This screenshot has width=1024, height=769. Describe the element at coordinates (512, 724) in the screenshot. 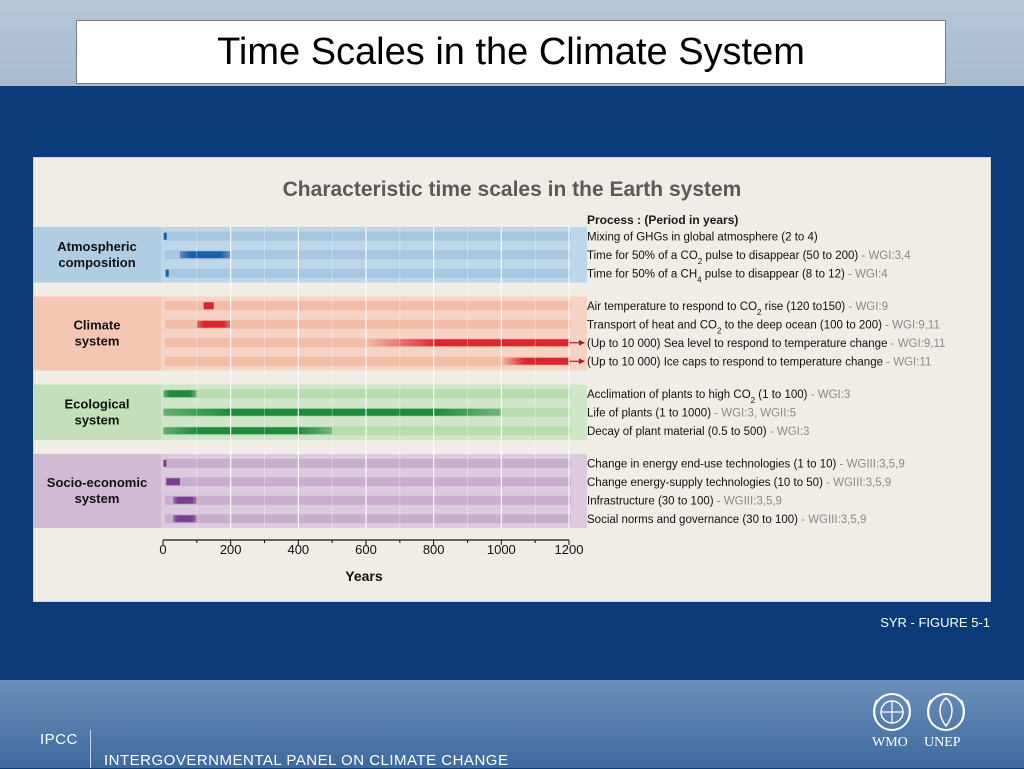

I see `footer-band` at that location.